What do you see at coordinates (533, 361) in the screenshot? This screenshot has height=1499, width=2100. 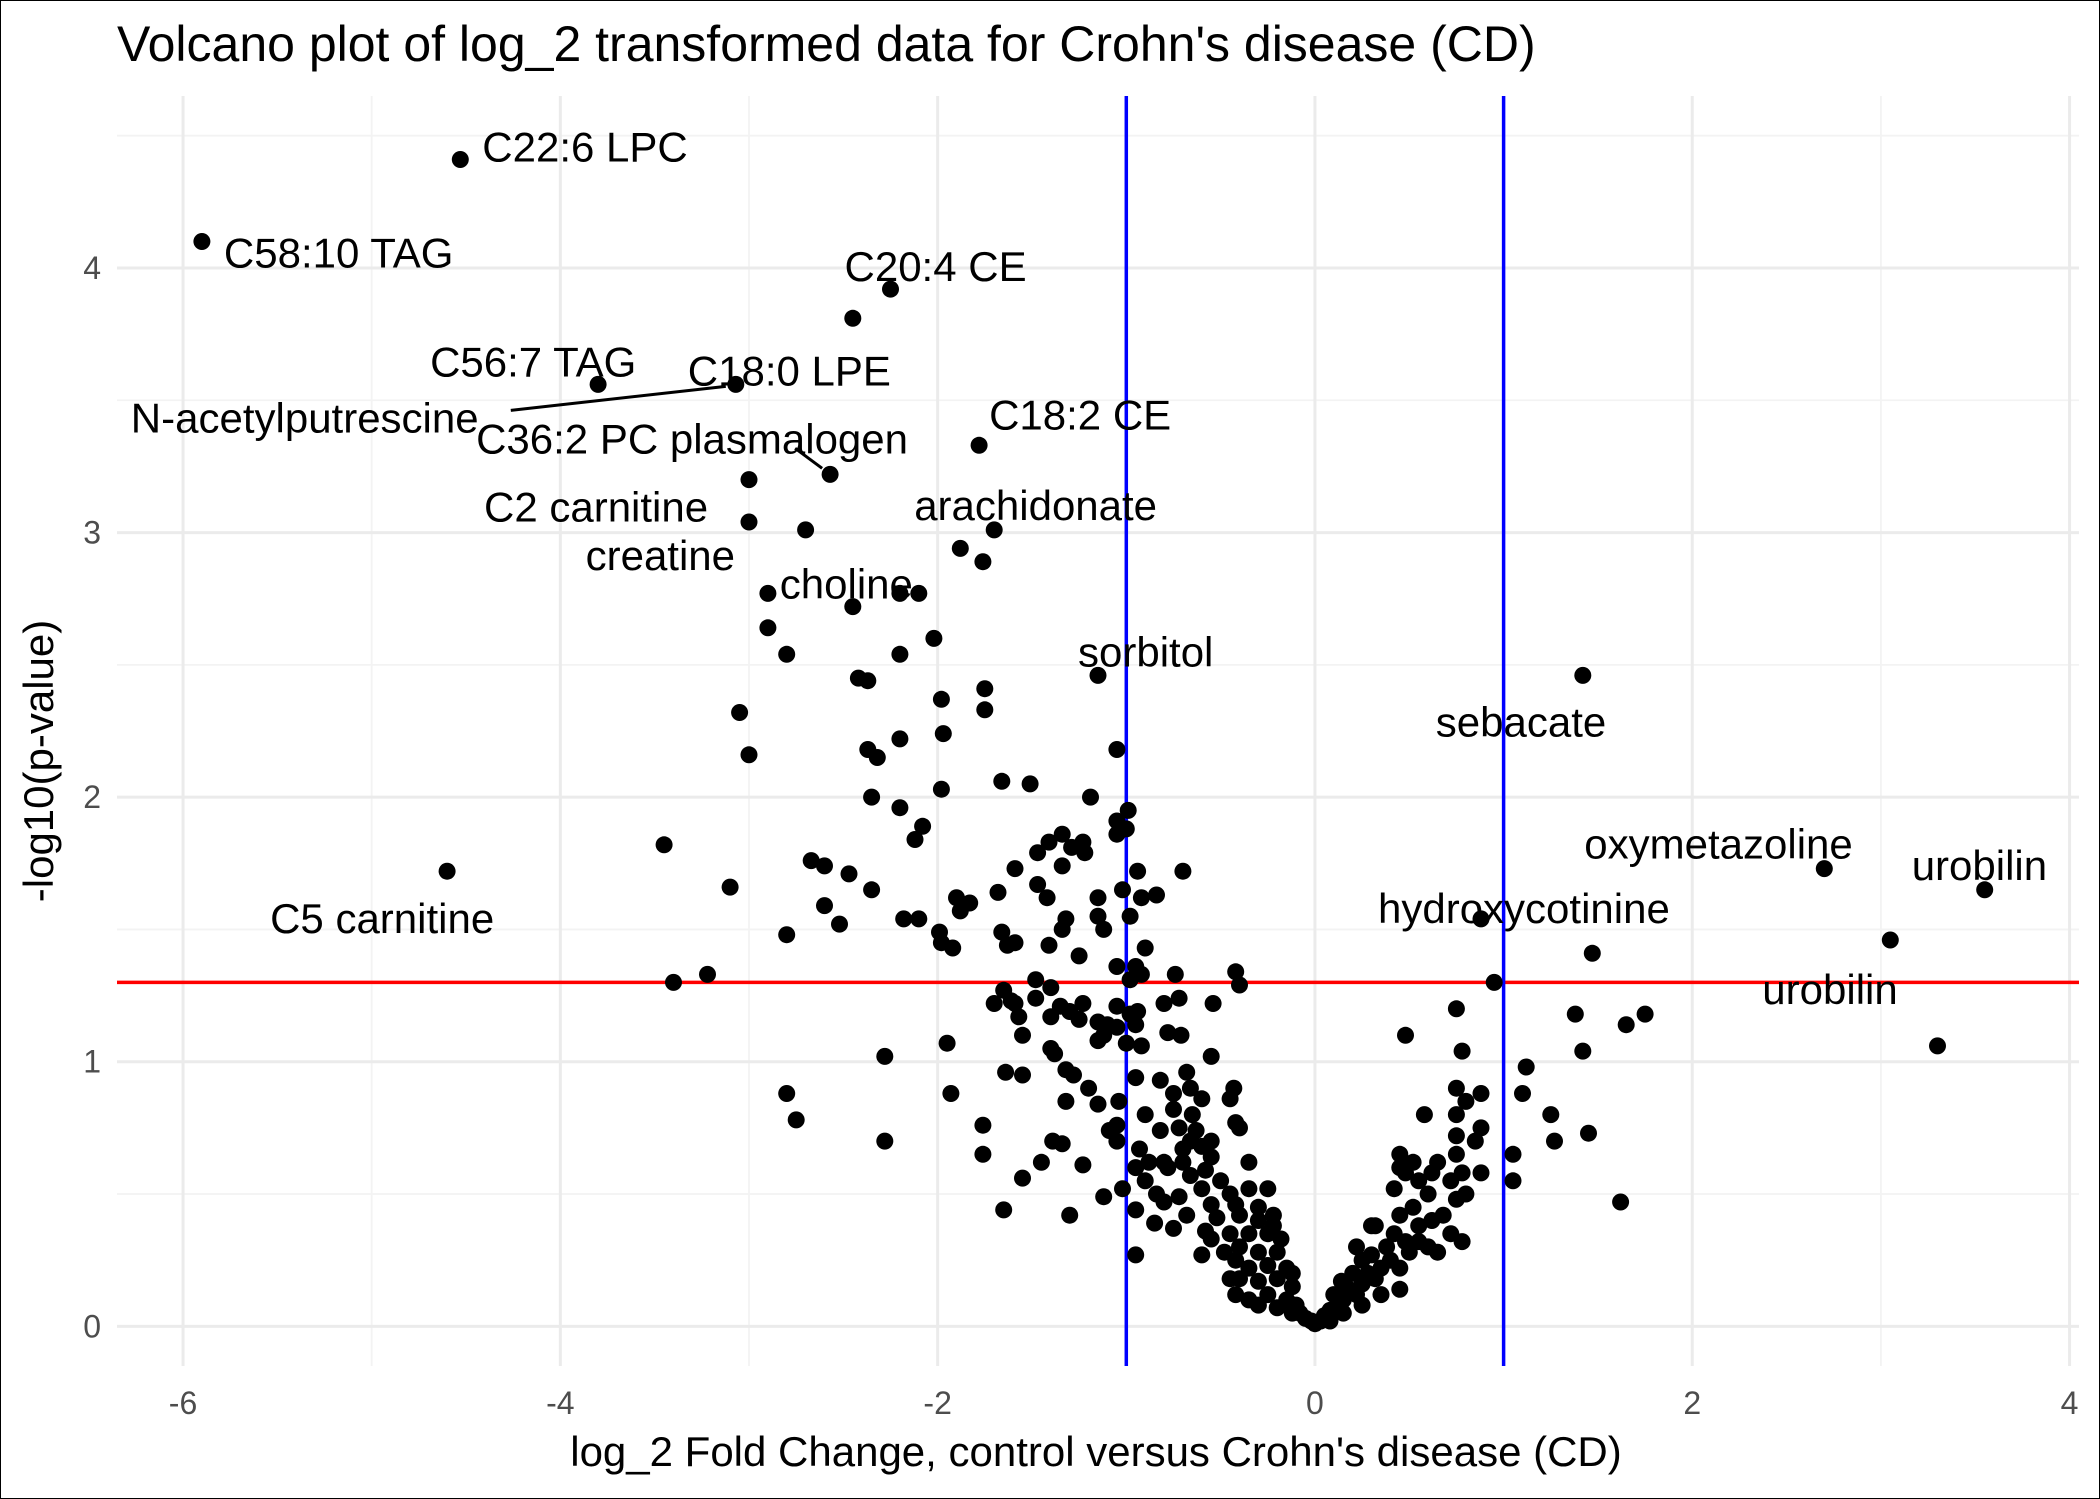 I see `point-label: C56:7 TAG` at bounding box center [533, 361].